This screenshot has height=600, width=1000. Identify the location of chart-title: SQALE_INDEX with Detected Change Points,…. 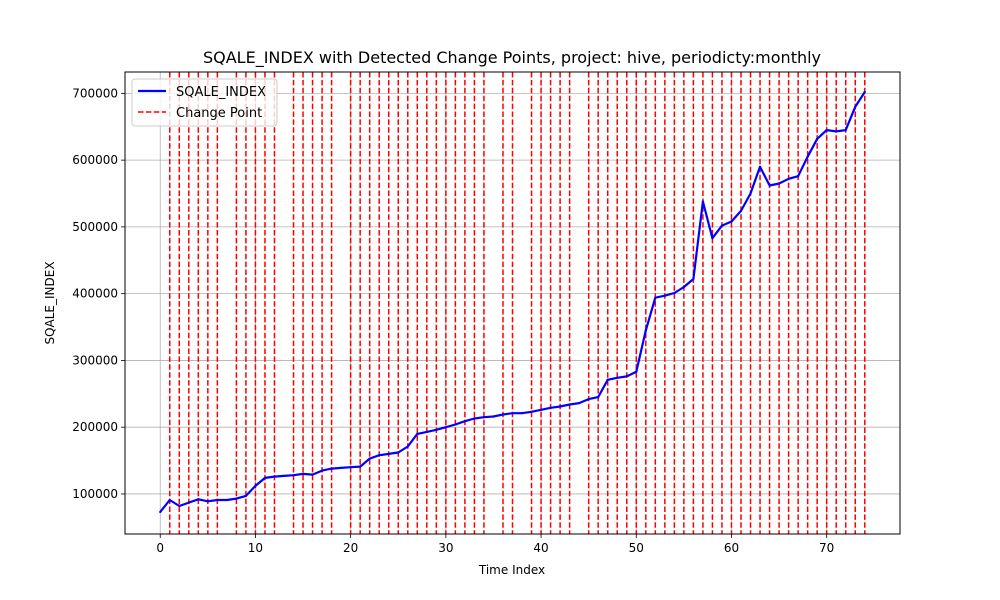
(512, 58).